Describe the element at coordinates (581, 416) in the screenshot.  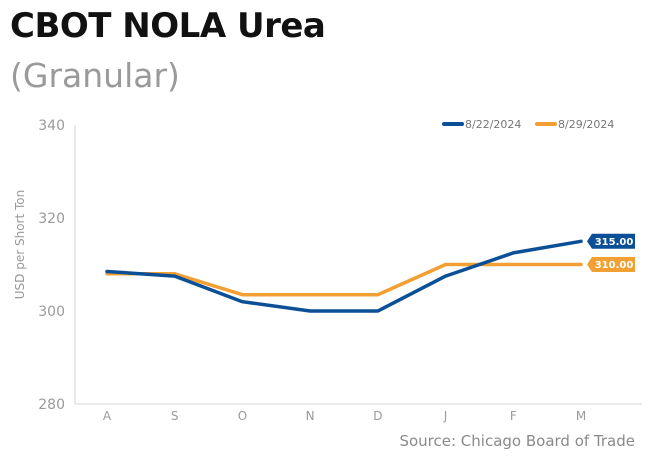
I see `x-tick-label: M` at that location.